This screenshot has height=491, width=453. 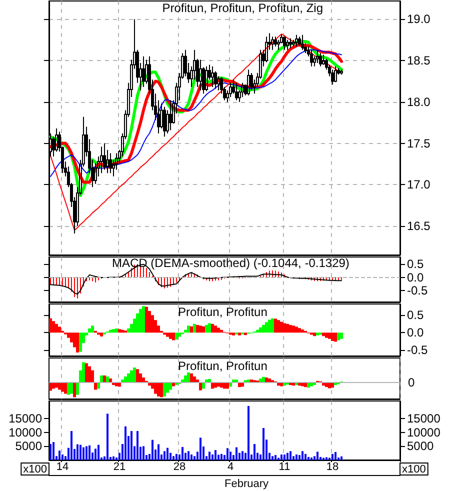 I want to click on y-tick-label: 5000, so click(x=28, y=446).